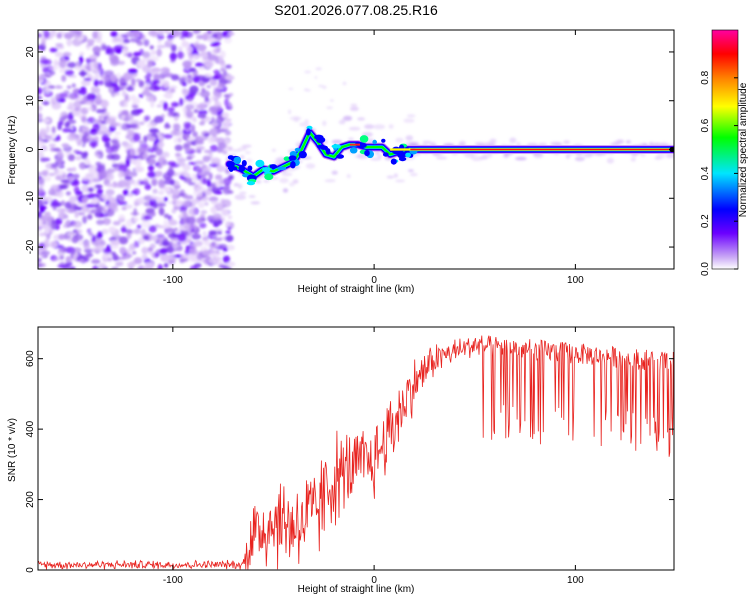 Image resolution: width=750 pixels, height=600 pixels. What do you see at coordinates (30, 52) in the screenshot?
I see `spec-ytick-label: 20` at bounding box center [30, 52].